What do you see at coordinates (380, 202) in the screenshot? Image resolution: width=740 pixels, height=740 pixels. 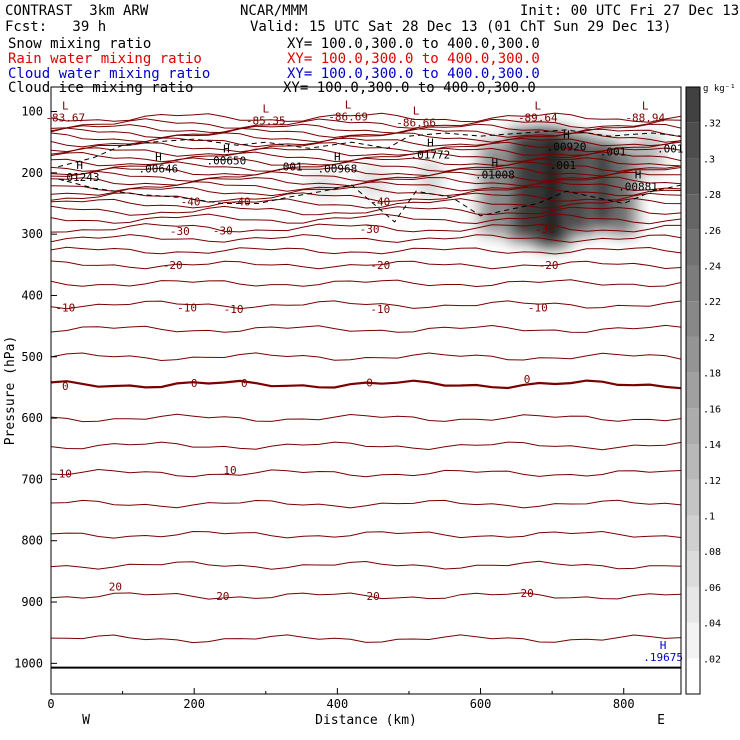 I see `contour-label-25: -40` at bounding box center [380, 202].